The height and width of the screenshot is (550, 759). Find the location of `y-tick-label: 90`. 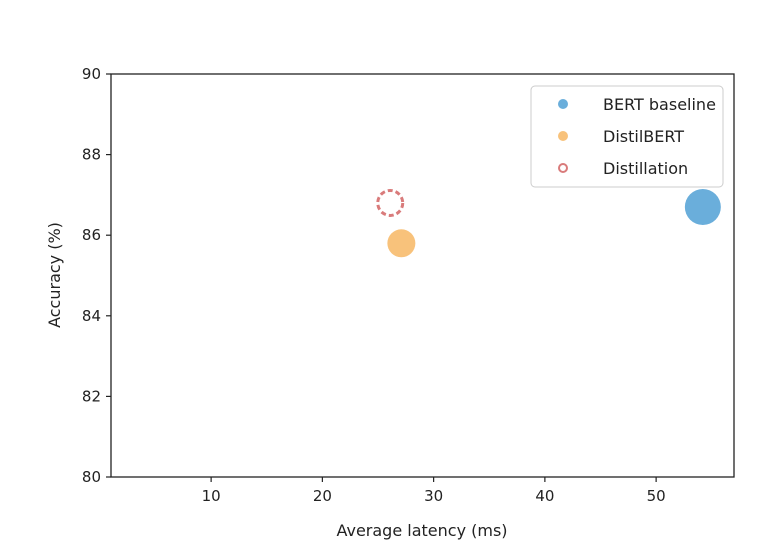

y-tick-label: 90 is located at coordinates (91, 74).